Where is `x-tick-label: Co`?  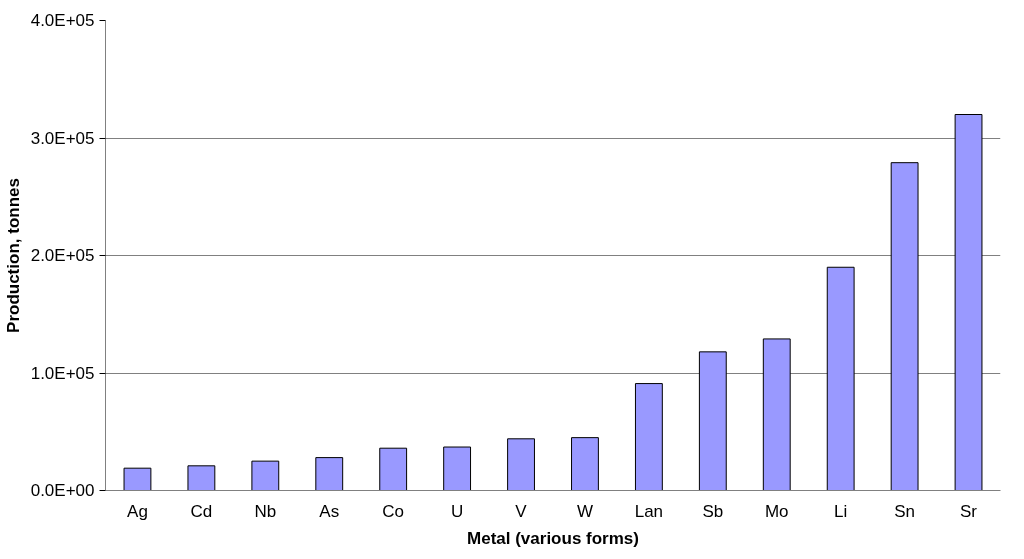
x-tick-label: Co is located at coordinates (393, 511).